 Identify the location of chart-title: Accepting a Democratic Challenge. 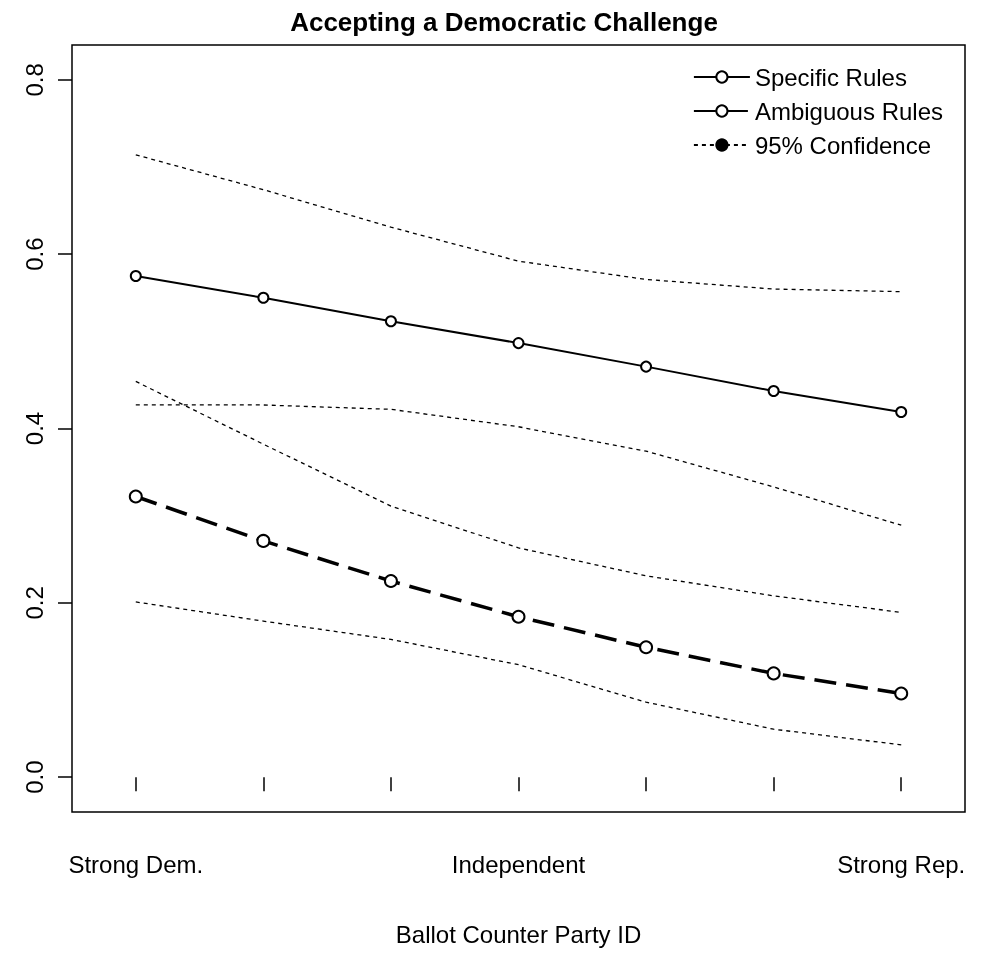
(504, 22).